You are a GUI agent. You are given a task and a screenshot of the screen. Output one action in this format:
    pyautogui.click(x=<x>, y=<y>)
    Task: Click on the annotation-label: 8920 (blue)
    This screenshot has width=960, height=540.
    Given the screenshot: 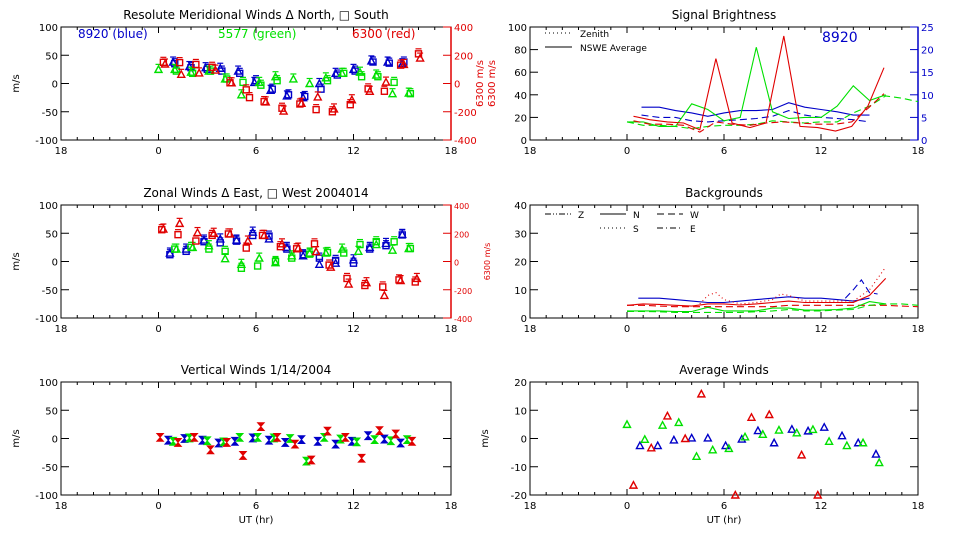 What is the action you would take?
    pyautogui.click(x=113, y=34)
    